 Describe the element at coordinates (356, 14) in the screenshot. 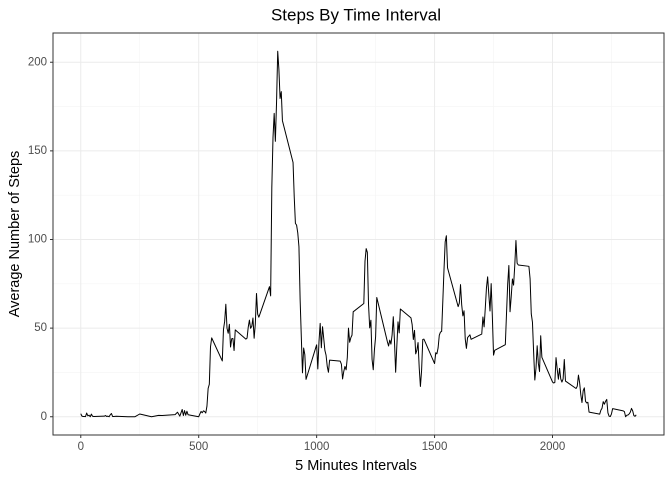

I see `chart-title: Steps By Time Interval` at that location.